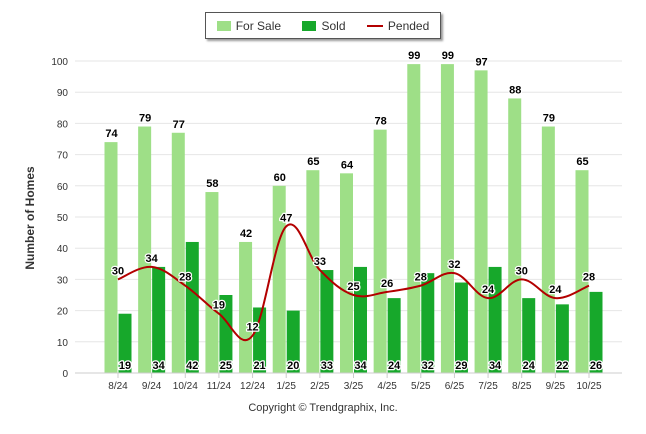  What do you see at coordinates (461, 366) in the screenshot?
I see `label-sold-10: 29` at bounding box center [461, 366].